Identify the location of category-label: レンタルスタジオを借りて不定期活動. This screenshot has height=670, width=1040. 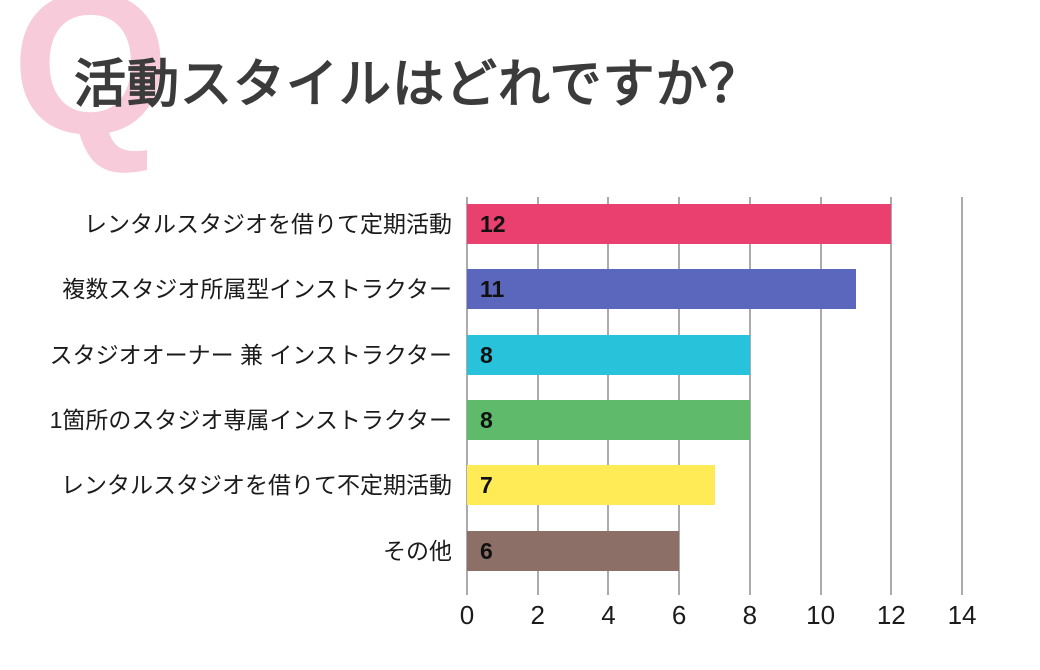
(256, 485).